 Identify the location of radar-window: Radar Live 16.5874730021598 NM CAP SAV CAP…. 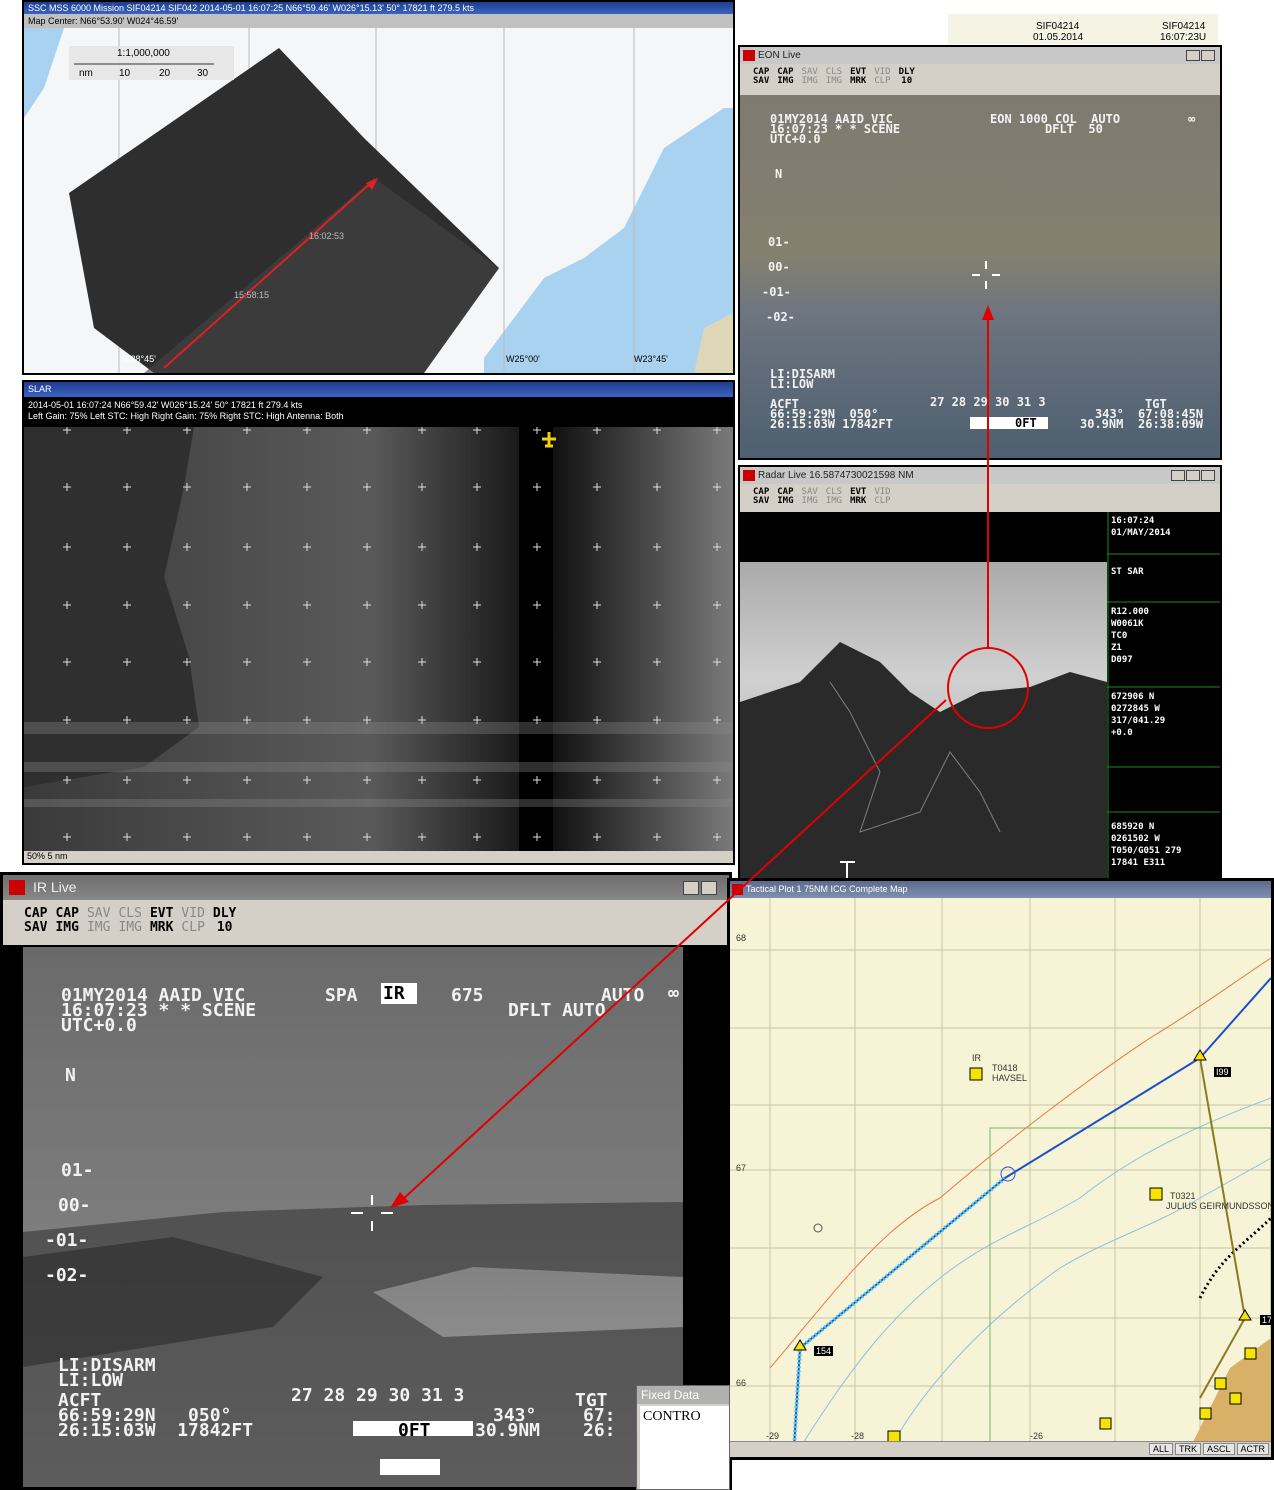
(980, 672).